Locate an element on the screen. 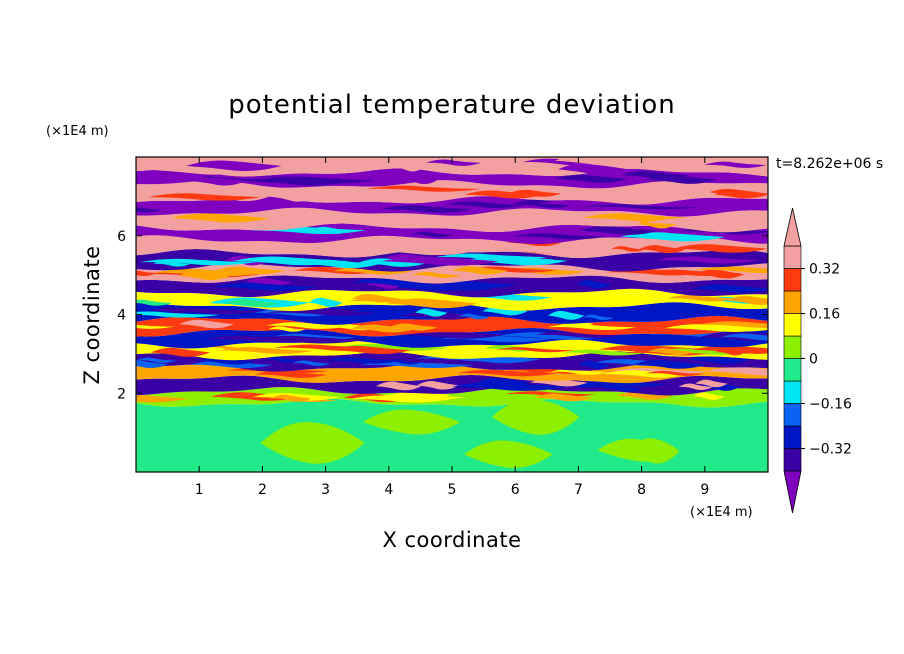 The image size is (904, 654). x-tick-label: 1 is located at coordinates (199, 490).